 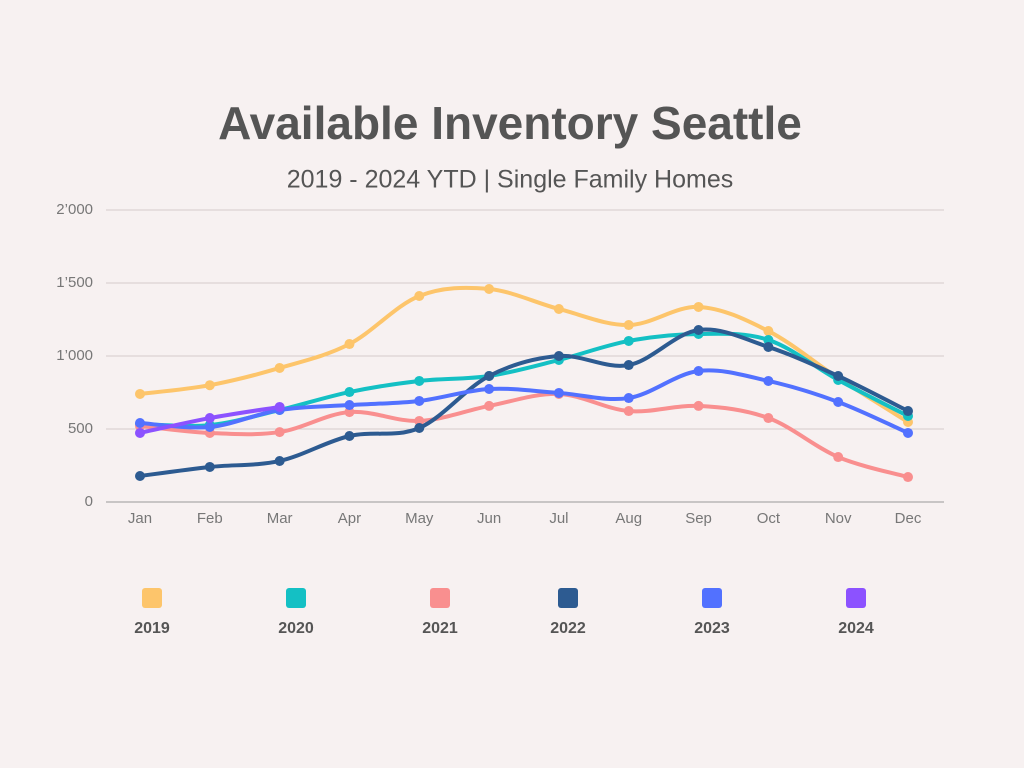 What do you see at coordinates (80, 428) in the screenshot?
I see `y-tick-label: 500` at bounding box center [80, 428].